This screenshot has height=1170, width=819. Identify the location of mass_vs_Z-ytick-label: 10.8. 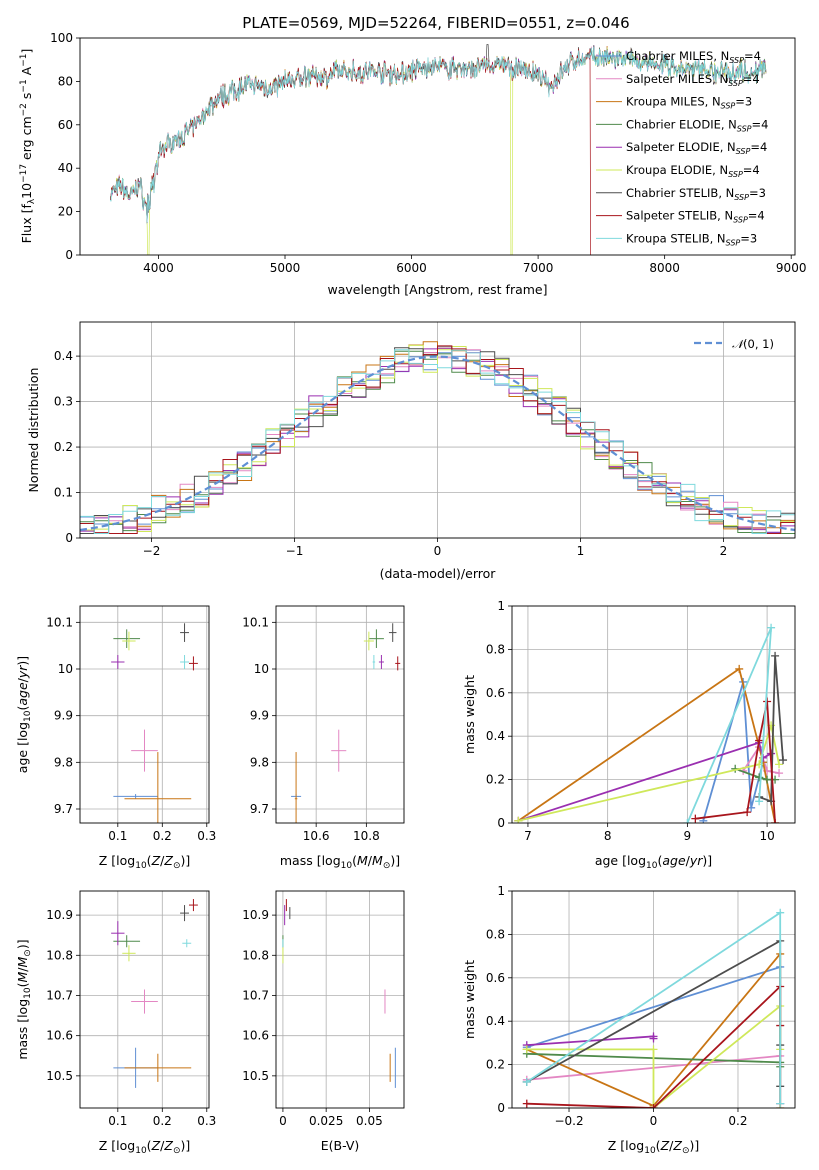
(59, 955).